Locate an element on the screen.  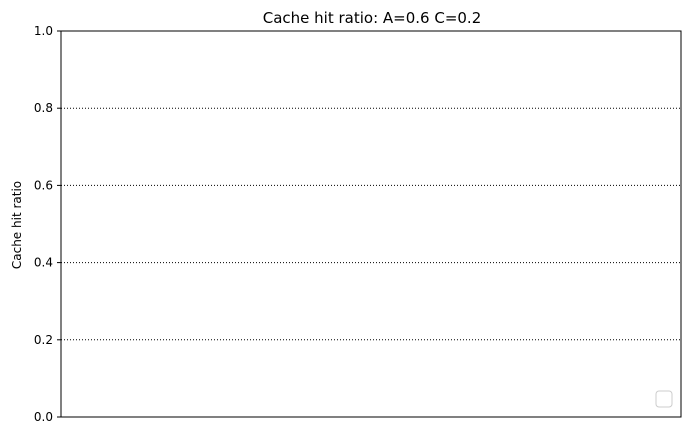
chart-title: Cache hit ratio: A=0.6 C=0.2 is located at coordinates (372, 18).